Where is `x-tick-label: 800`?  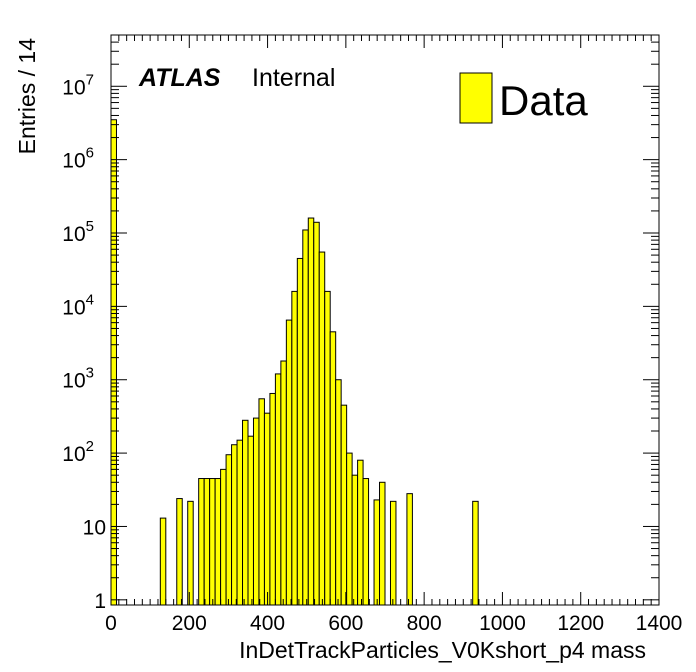
x-tick-label: 800 is located at coordinates (424, 623).